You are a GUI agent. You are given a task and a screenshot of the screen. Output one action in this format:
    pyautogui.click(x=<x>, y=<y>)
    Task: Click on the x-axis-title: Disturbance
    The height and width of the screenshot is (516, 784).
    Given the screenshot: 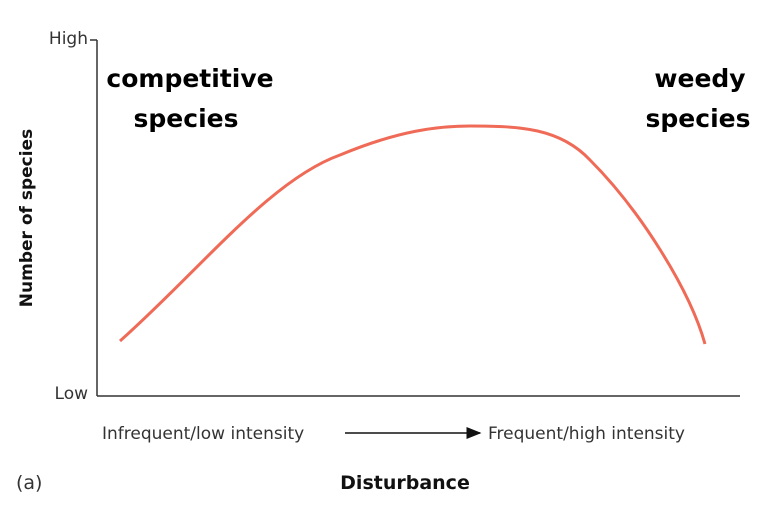 What is the action you would take?
    pyautogui.click(x=405, y=483)
    